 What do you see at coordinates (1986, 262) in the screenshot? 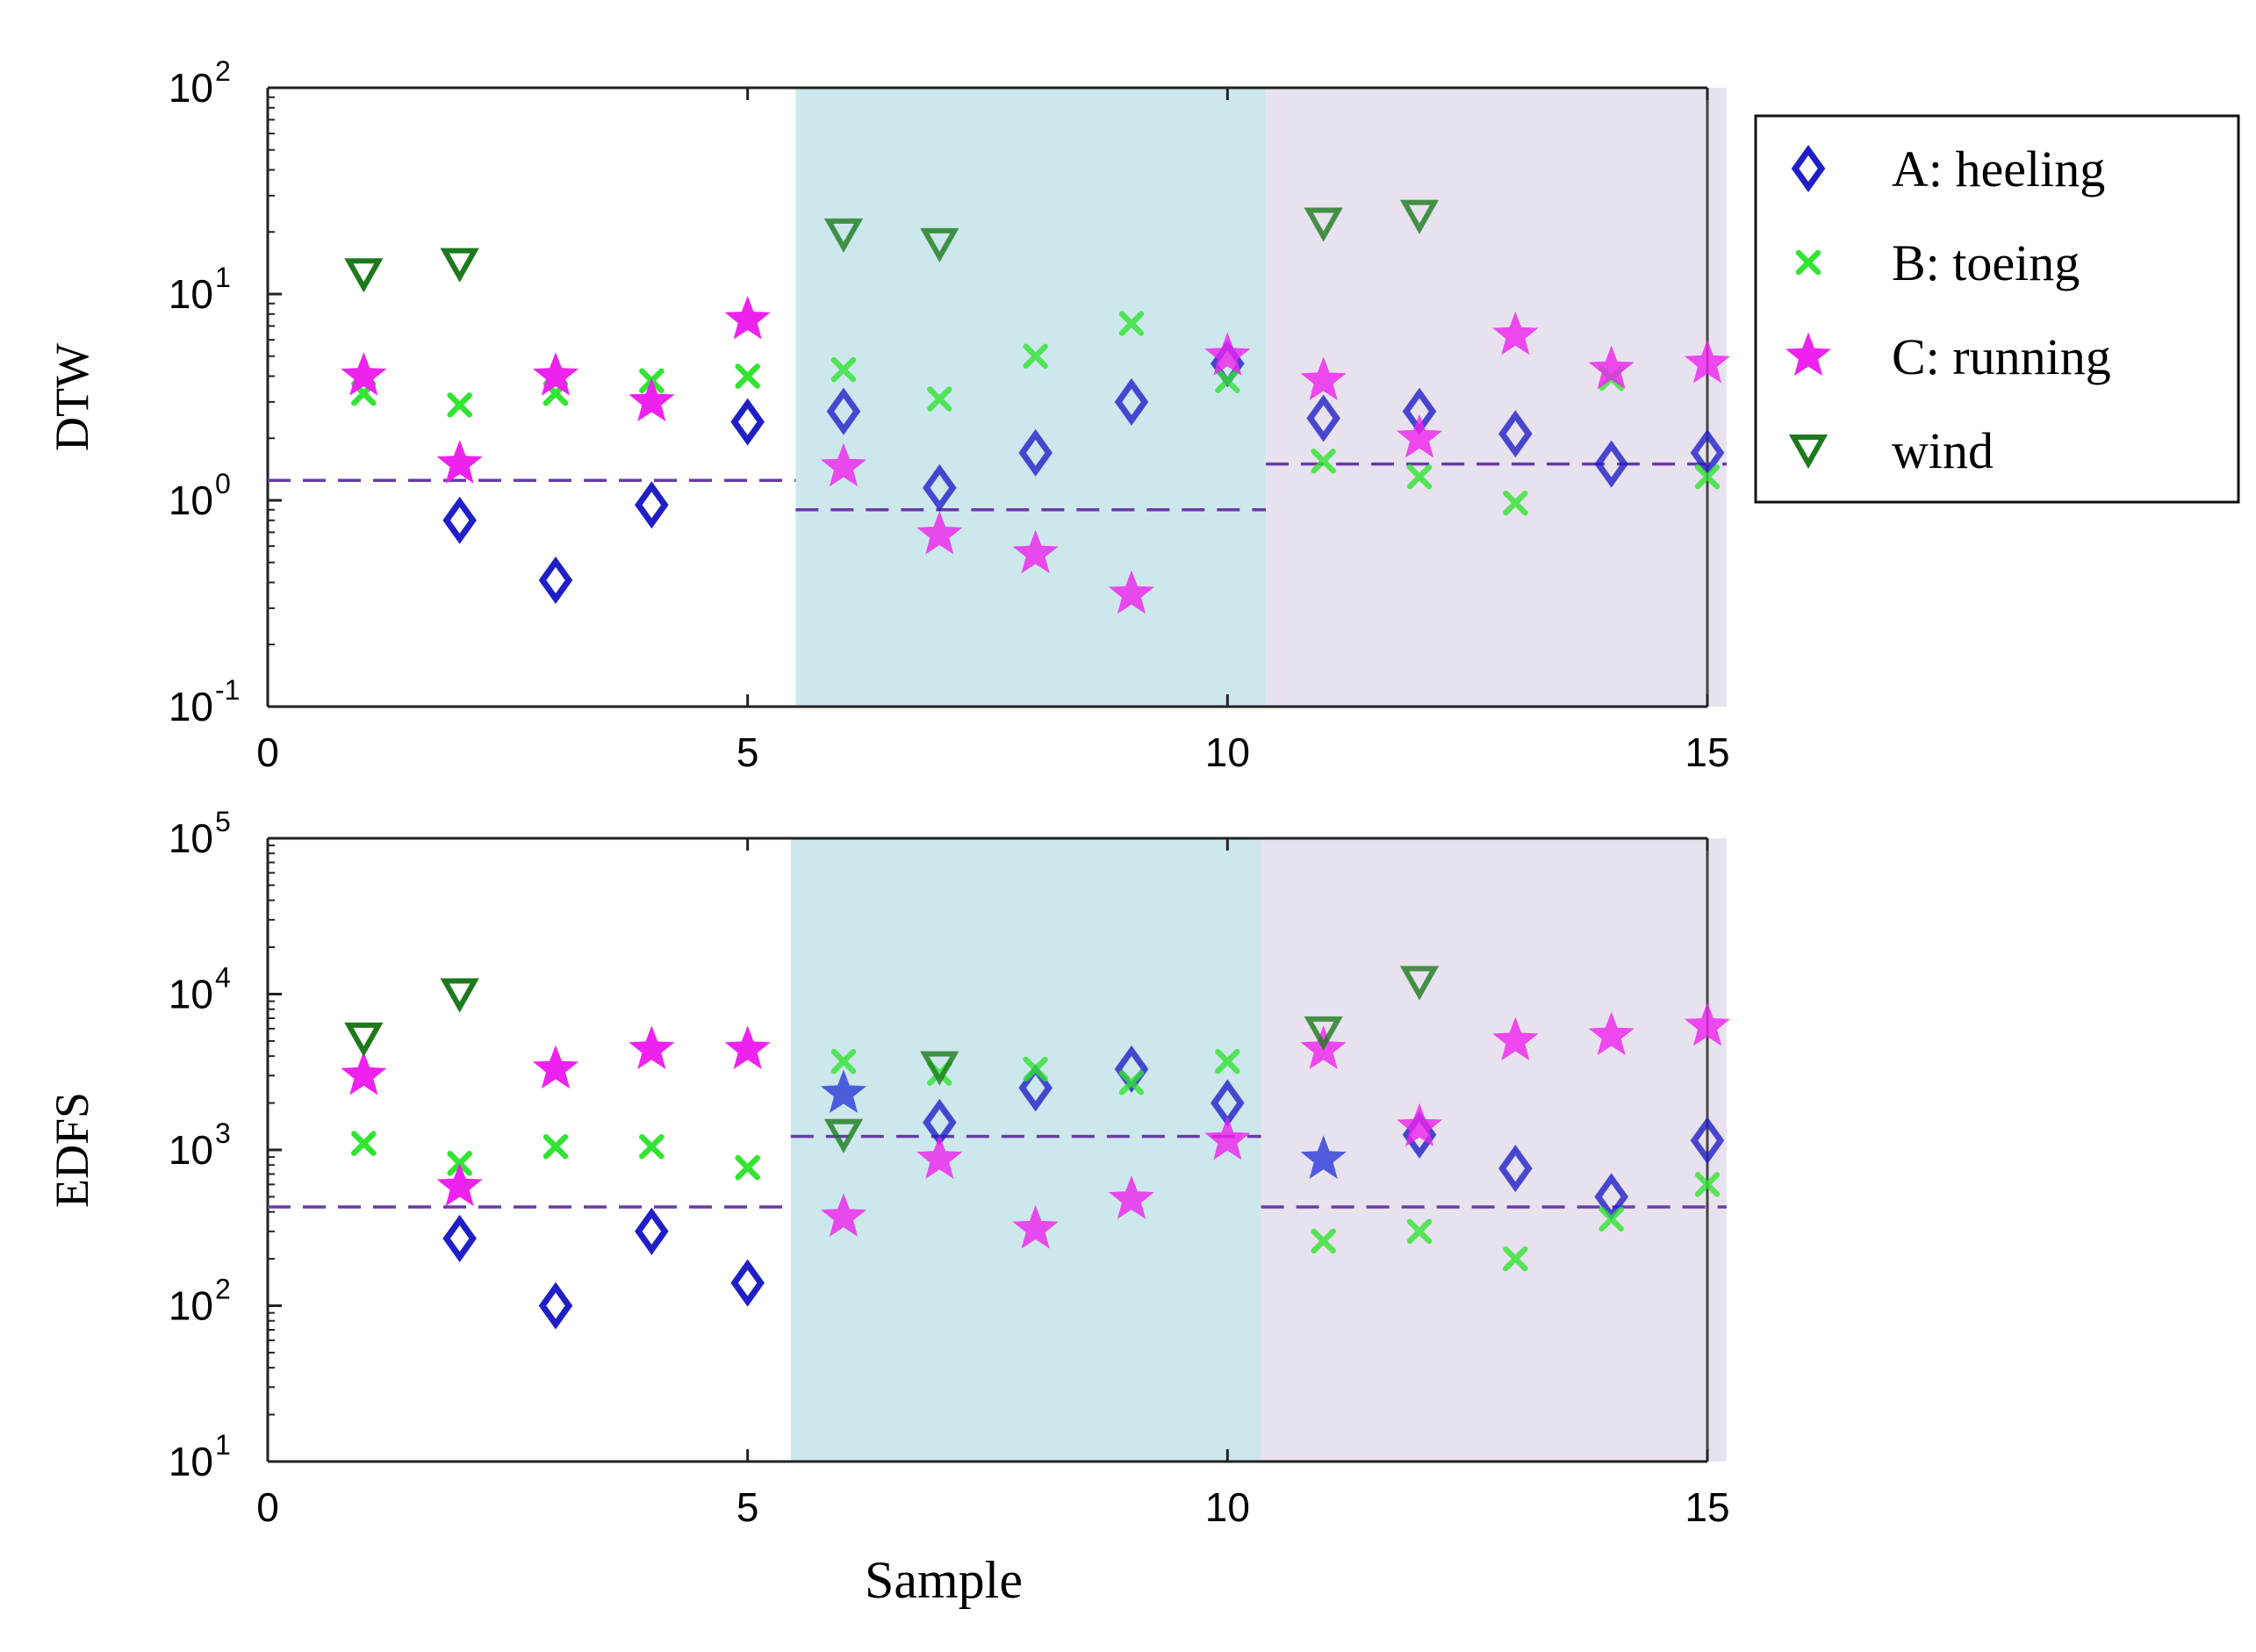
I see `legend-label-b-toeing: B: toeing` at bounding box center [1986, 262].